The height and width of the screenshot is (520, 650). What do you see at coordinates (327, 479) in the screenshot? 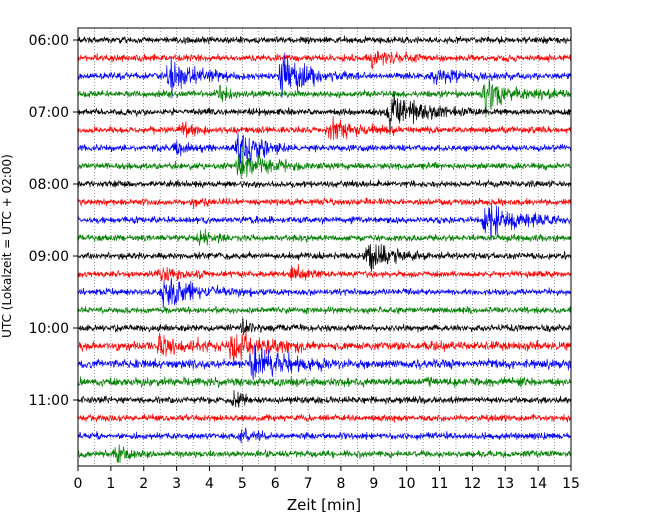
I see `x-axis-ticks: 0 1 2 3 4 5 6 7 8 9 10 11 12 13 14 15` at bounding box center [327, 479].